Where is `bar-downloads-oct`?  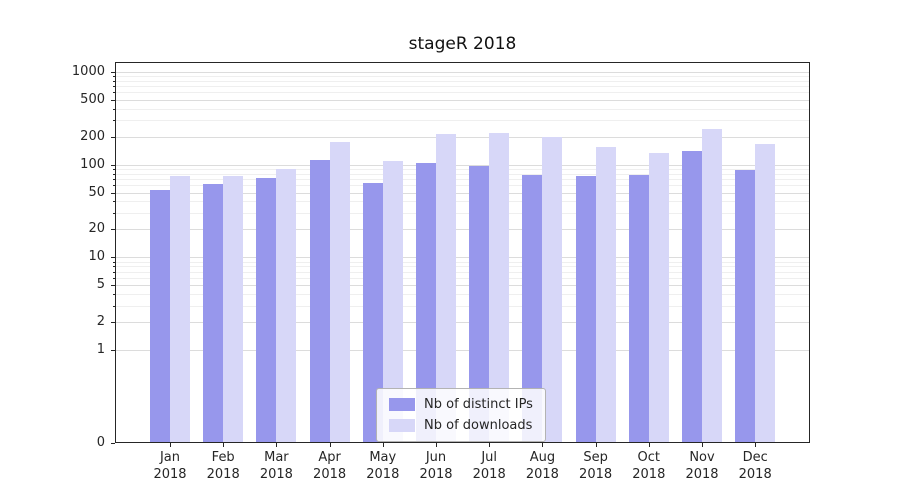 bar-downloads-oct is located at coordinates (658, 297).